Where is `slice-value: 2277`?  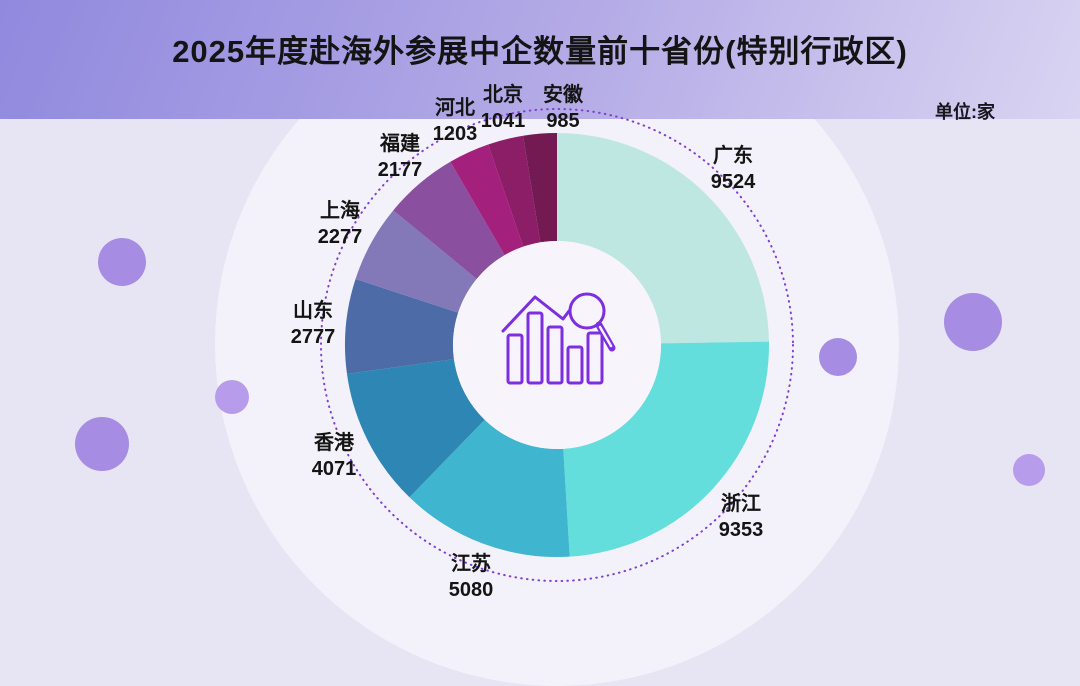
slice-value: 2277 is located at coordinates (340, 237).